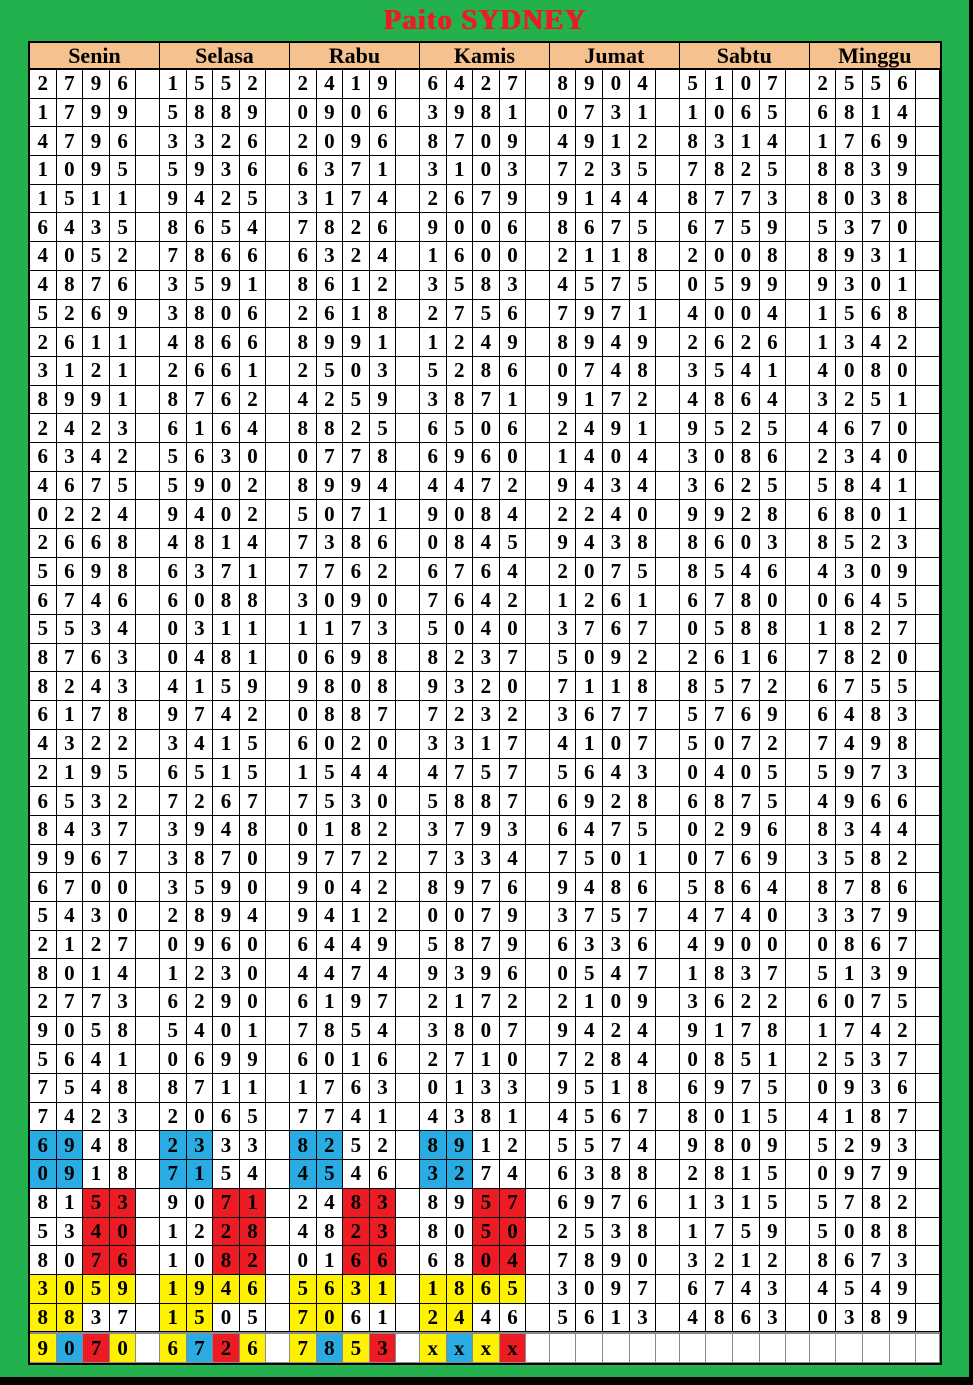 The image size is (973, 1385). I want to click on digit-cell, so click(746, 1347).